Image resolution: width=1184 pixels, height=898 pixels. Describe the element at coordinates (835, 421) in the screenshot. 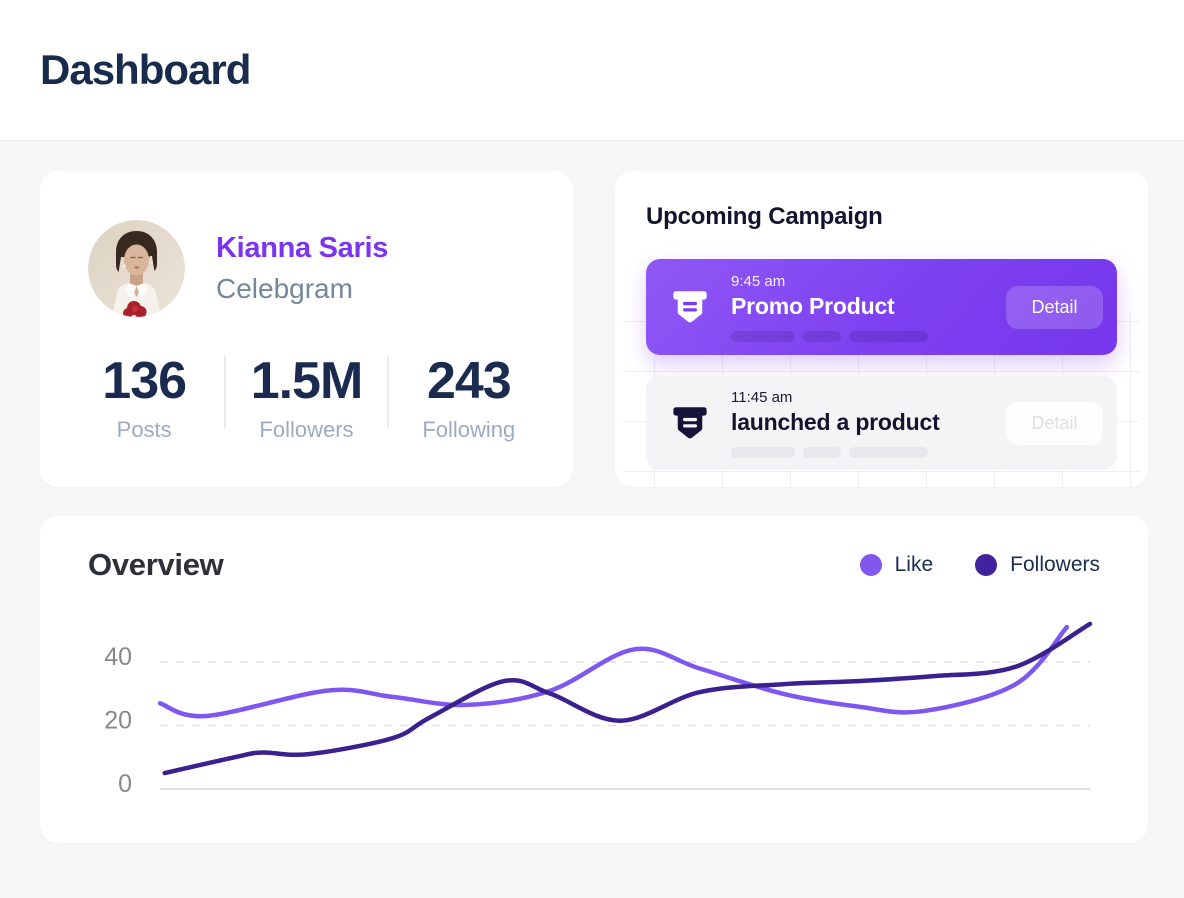

I see `campaign-item-title: launched a product` at that location.